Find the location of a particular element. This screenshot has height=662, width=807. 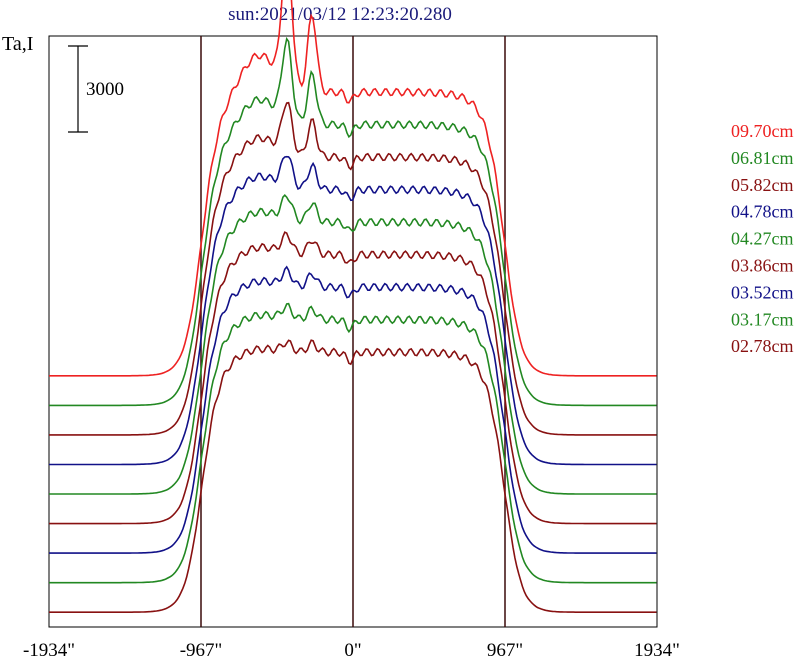

x-tick-label: 967" is located at coordinates (505, 650).